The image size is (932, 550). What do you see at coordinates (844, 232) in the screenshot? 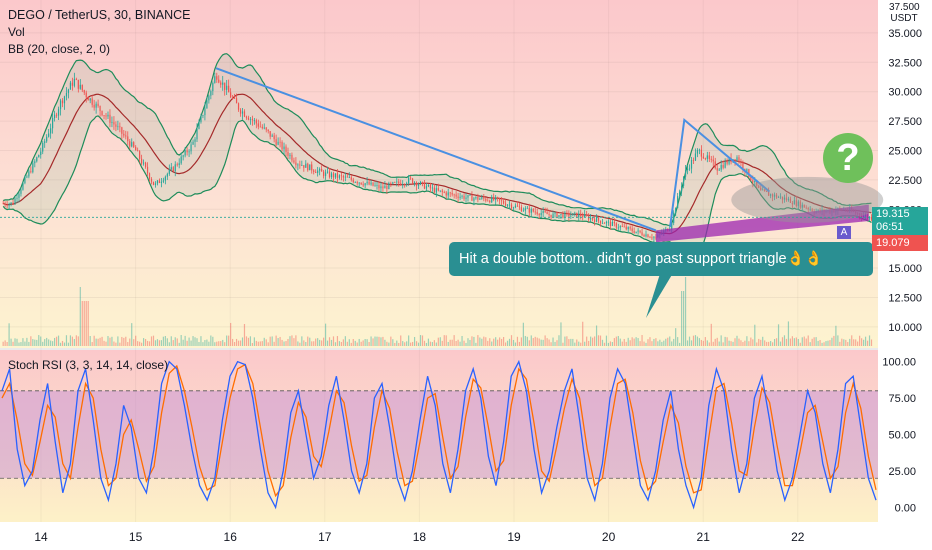
I see `alert-marker: A` at bounding box center [844, 232].